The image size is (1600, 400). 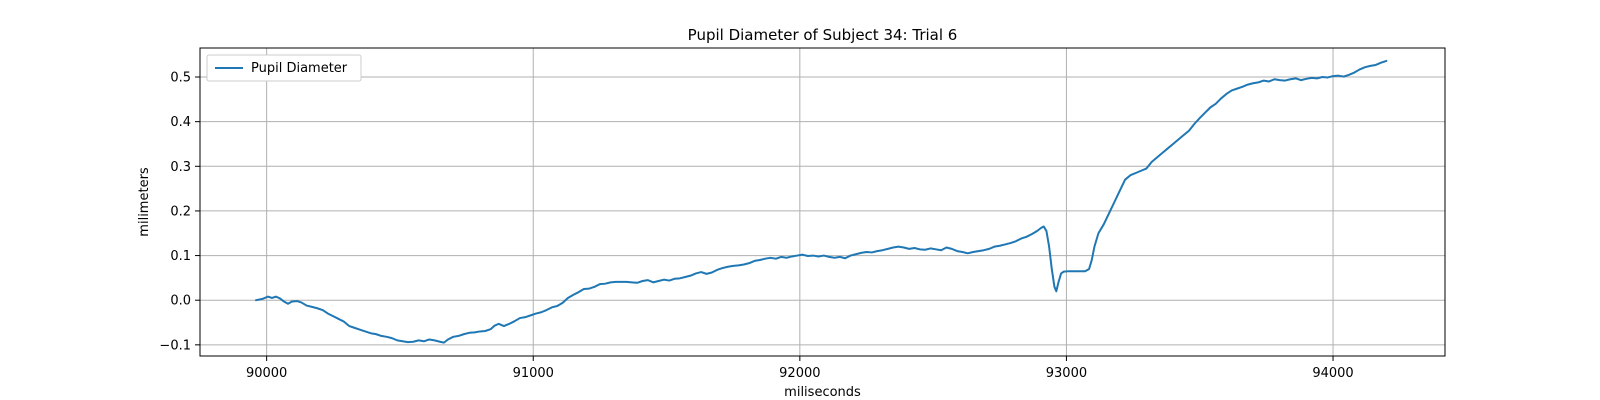 I want to click on y-tick-label: 0.0, so click(x=180, y=301).